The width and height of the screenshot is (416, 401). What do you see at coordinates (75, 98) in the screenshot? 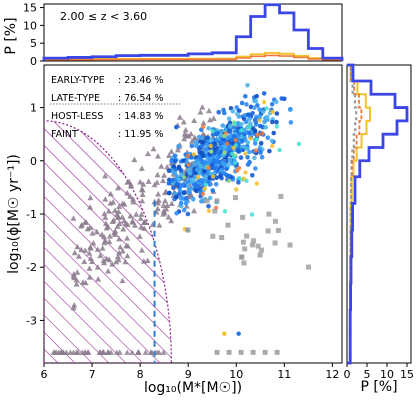
I see `legend-late-label: LATE-TYPE` at bounding box center [75, 98].